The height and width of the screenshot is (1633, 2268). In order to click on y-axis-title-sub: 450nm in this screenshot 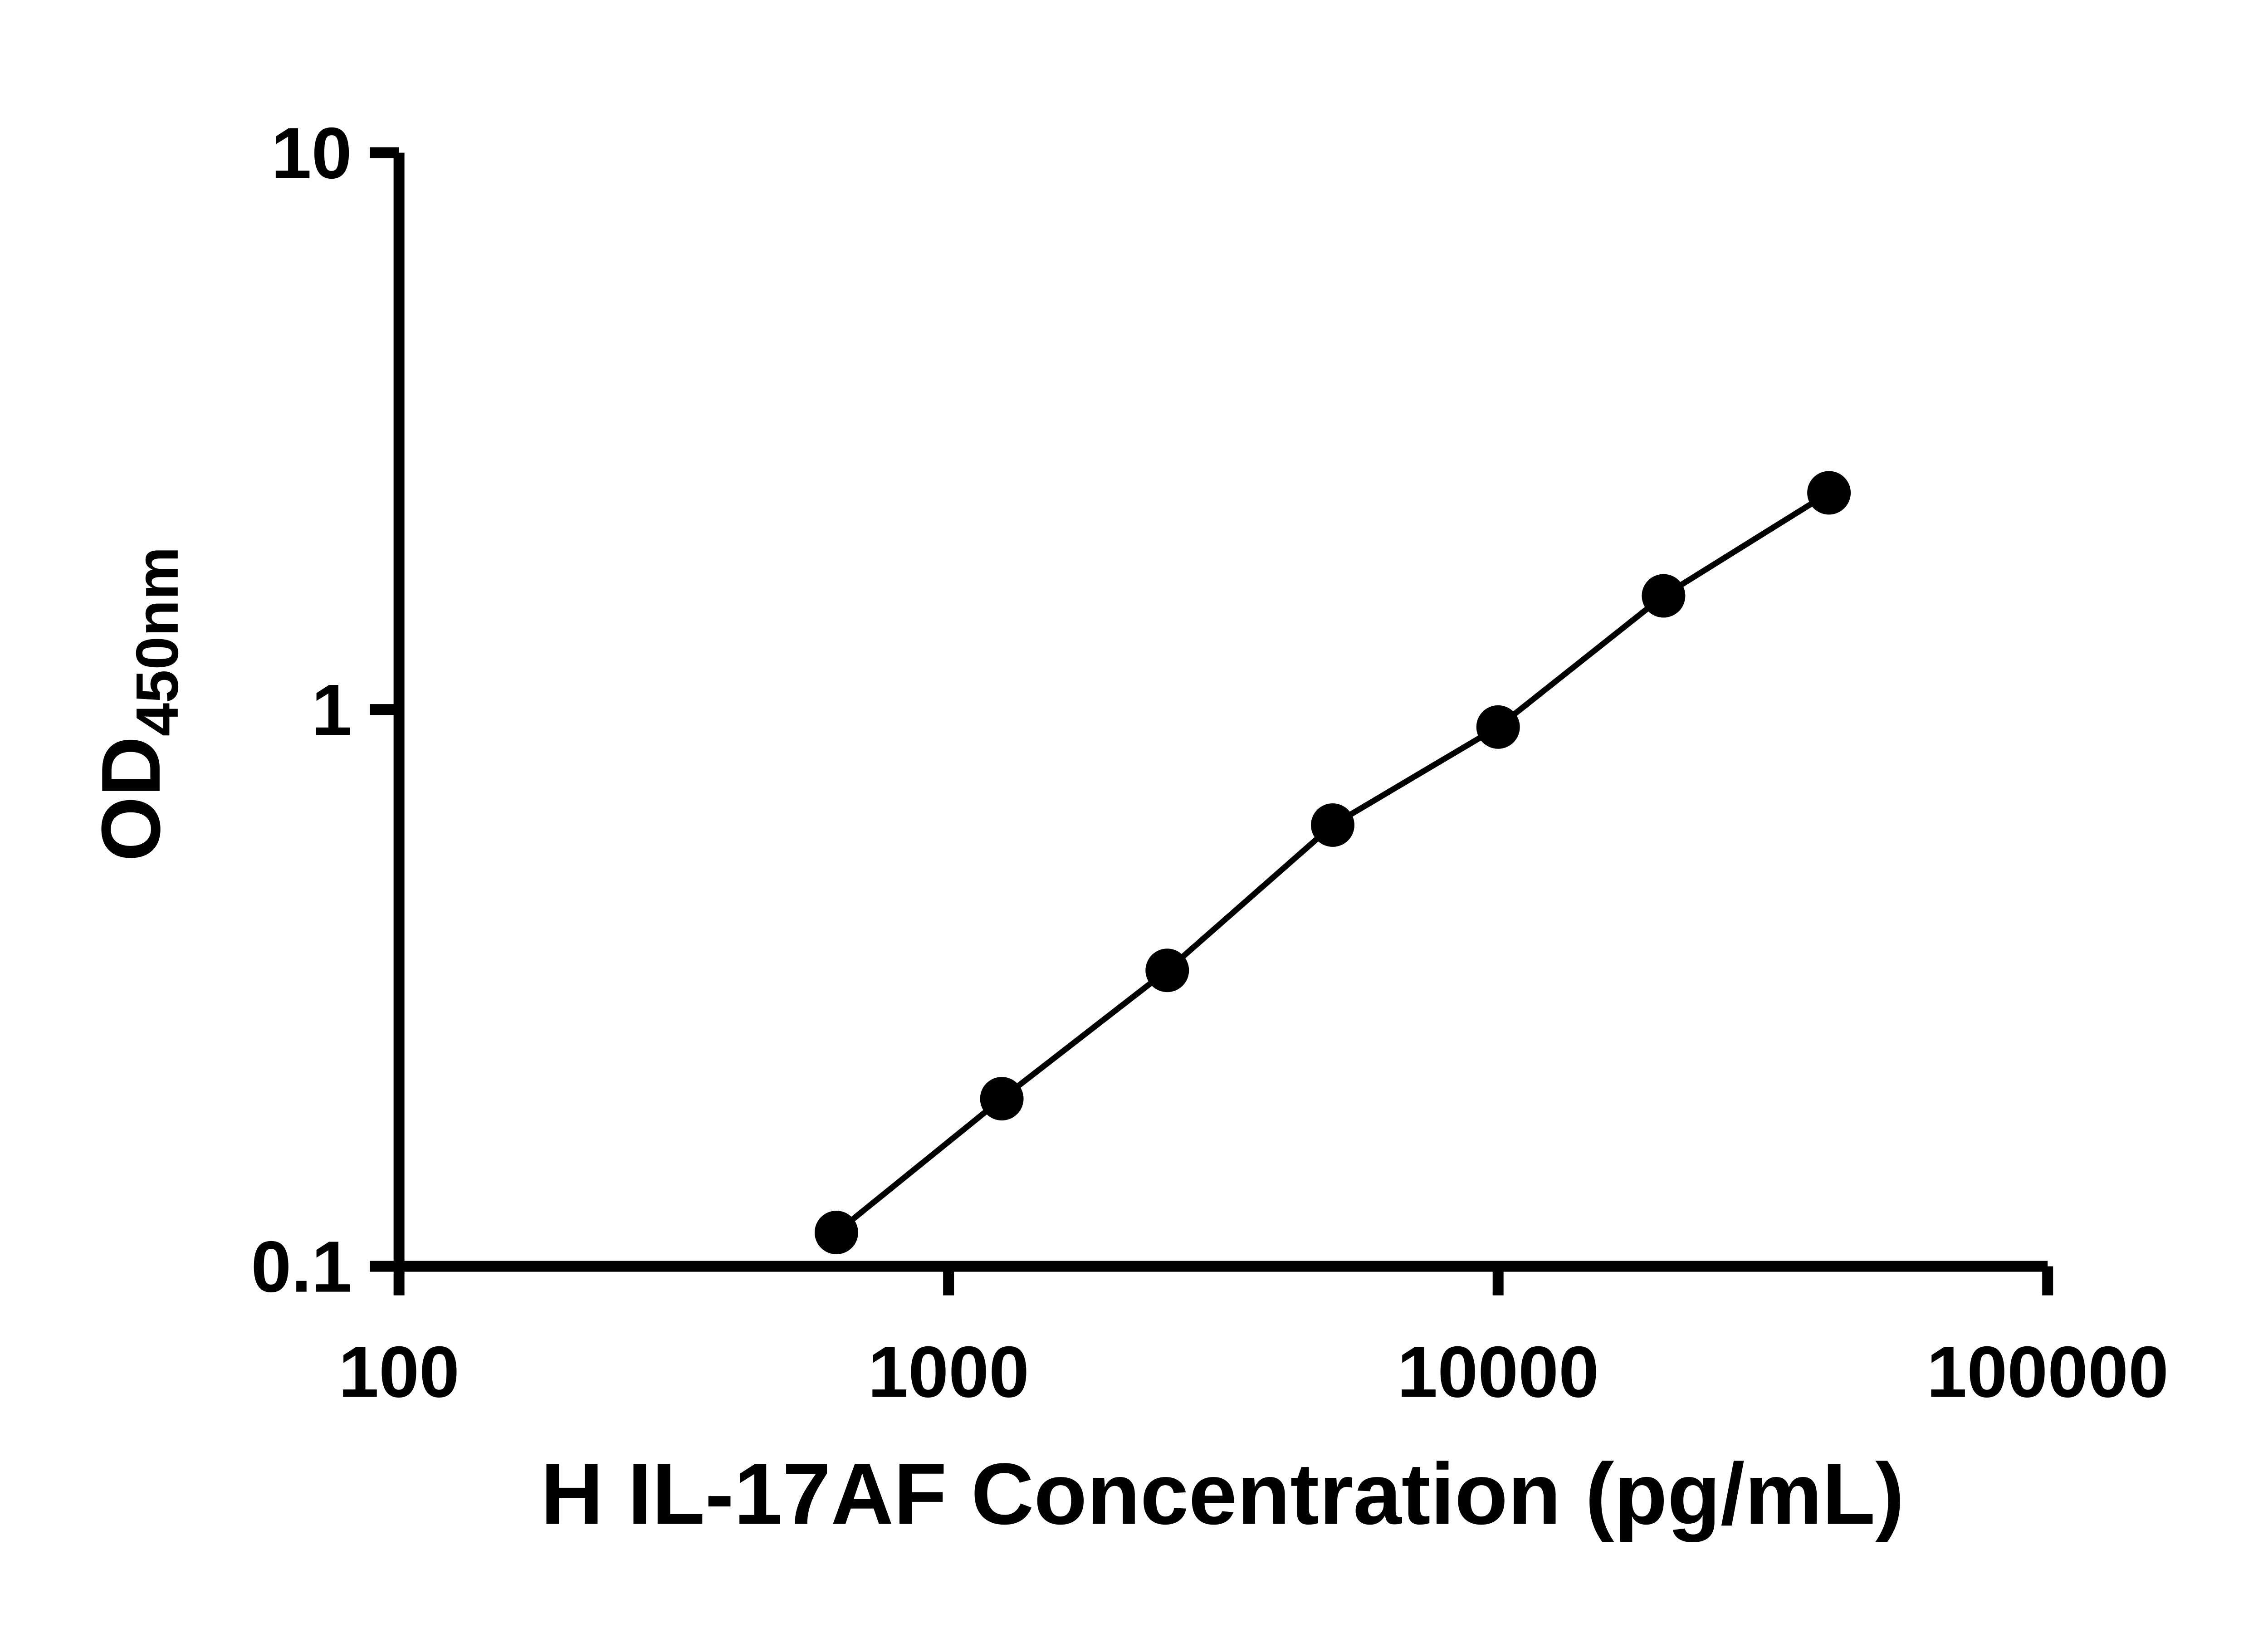, I will do `click(157, 641)`.